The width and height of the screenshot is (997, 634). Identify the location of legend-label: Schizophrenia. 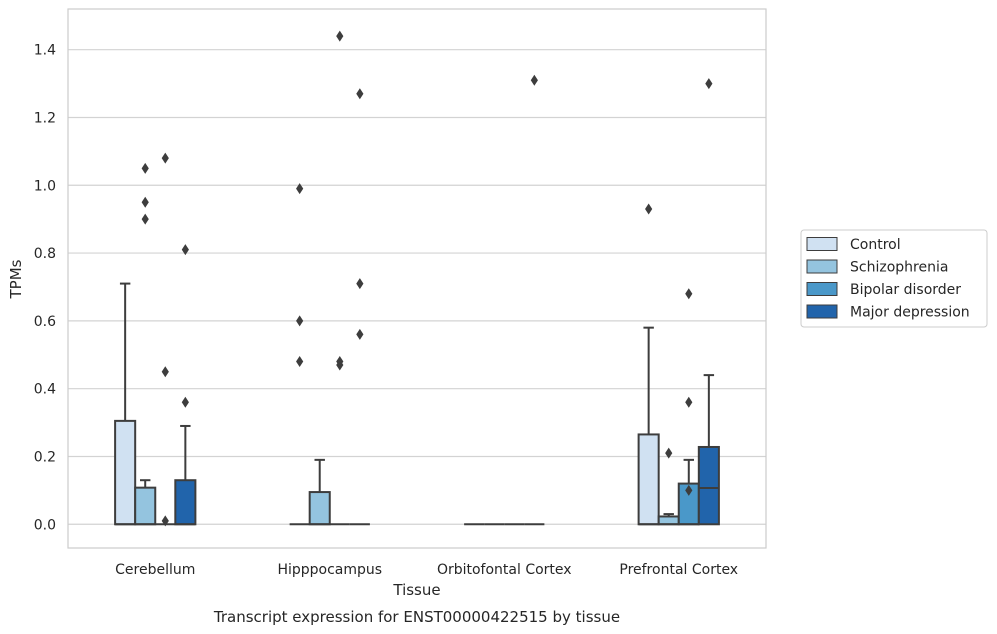
(899, 268).